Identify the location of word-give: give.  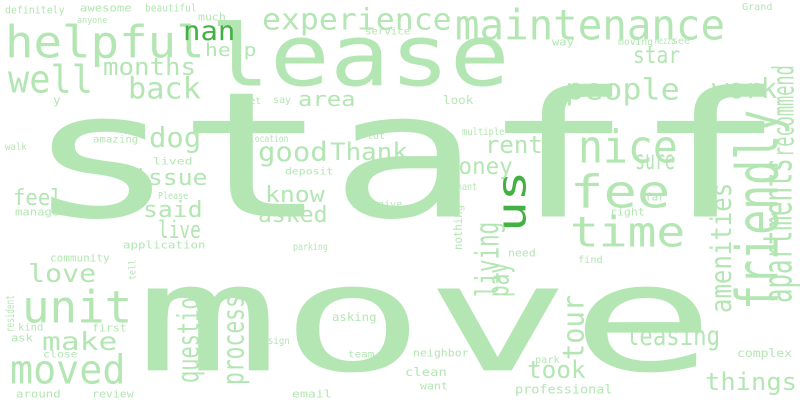
(390, 204).